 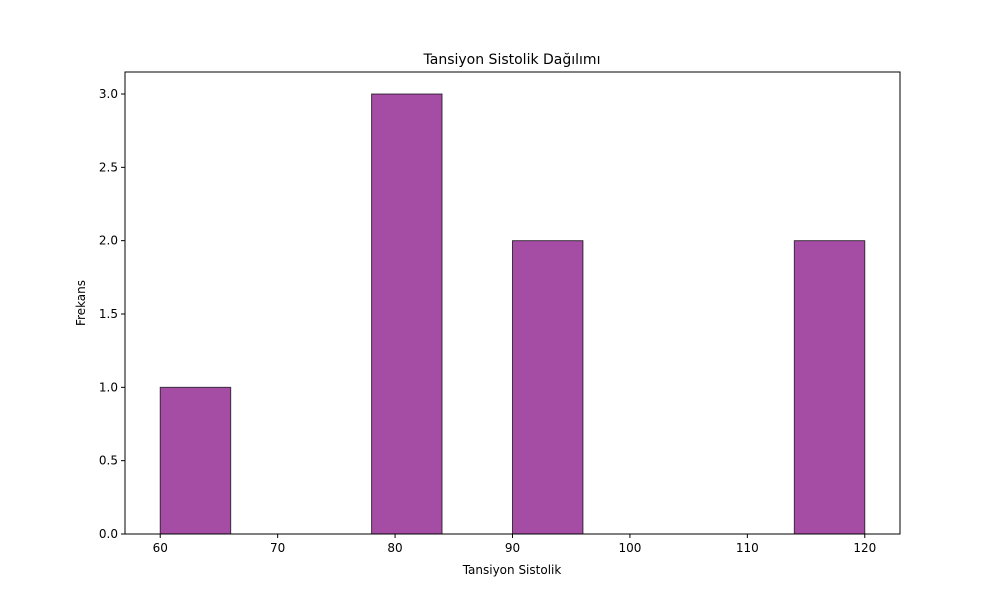 I want to click on y-tick-label-3: 1.5, so click(x=108, y=314).